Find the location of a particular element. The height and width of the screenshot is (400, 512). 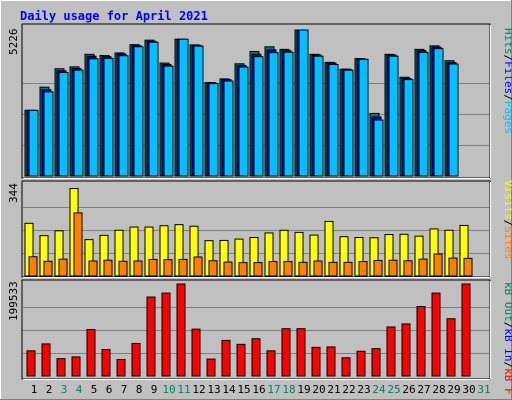

x-tick-label-22: 22 is located at coordinates (348, 389).